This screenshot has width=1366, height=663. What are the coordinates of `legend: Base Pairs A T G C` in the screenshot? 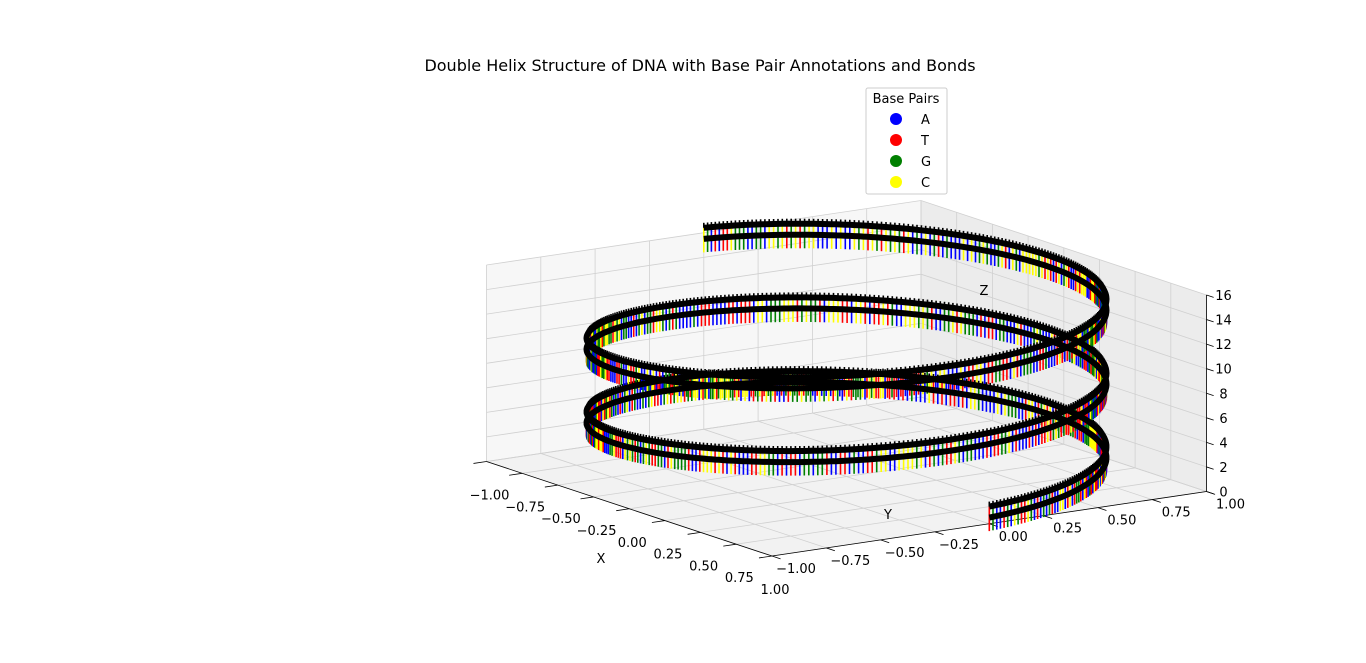 It's located at (906, 141).